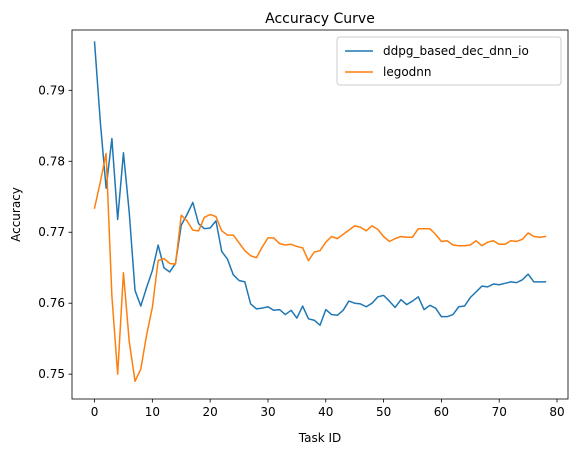  I want to click on x-axis-ticks: 0 10 20 30 40 50 60 70 80, so click(328, 409).